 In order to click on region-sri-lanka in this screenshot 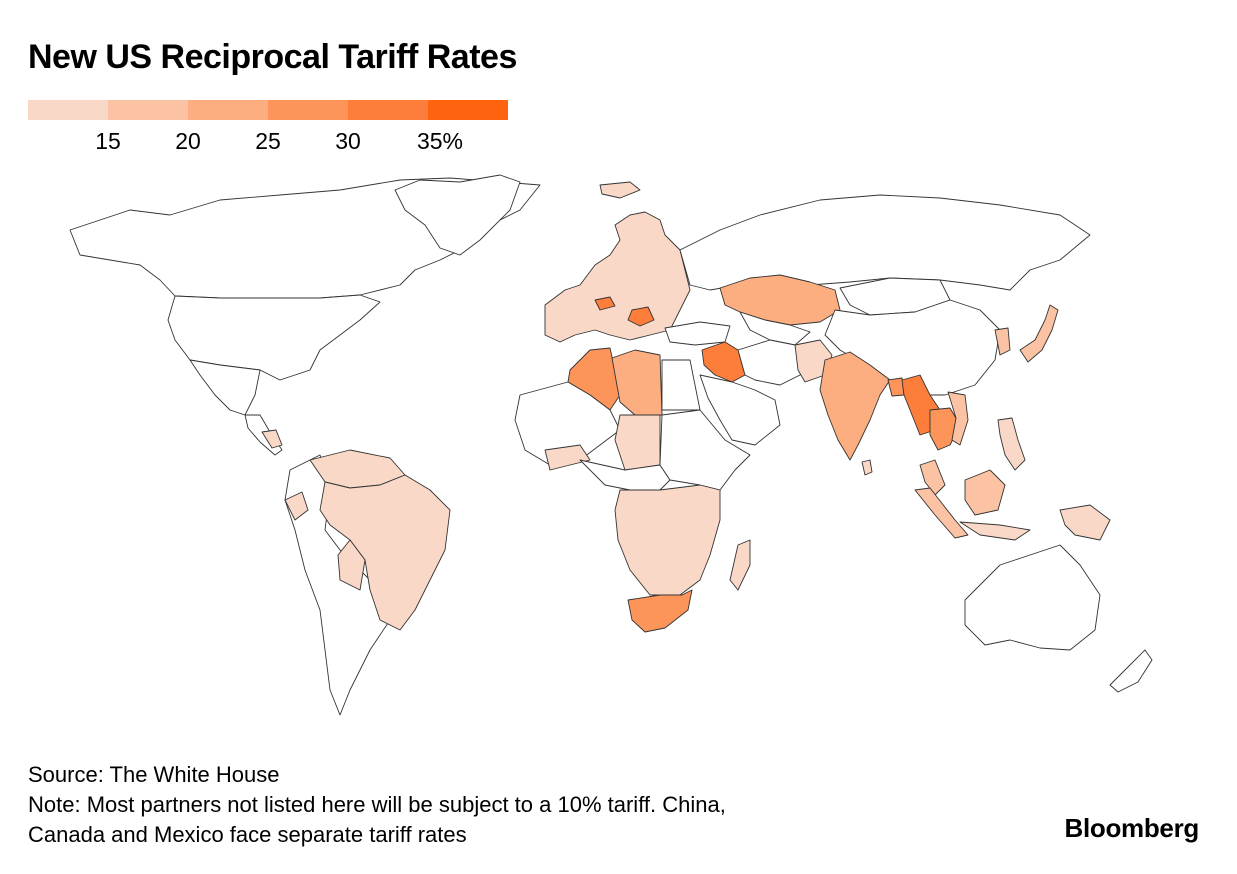, I will do `click(867, 467)`.